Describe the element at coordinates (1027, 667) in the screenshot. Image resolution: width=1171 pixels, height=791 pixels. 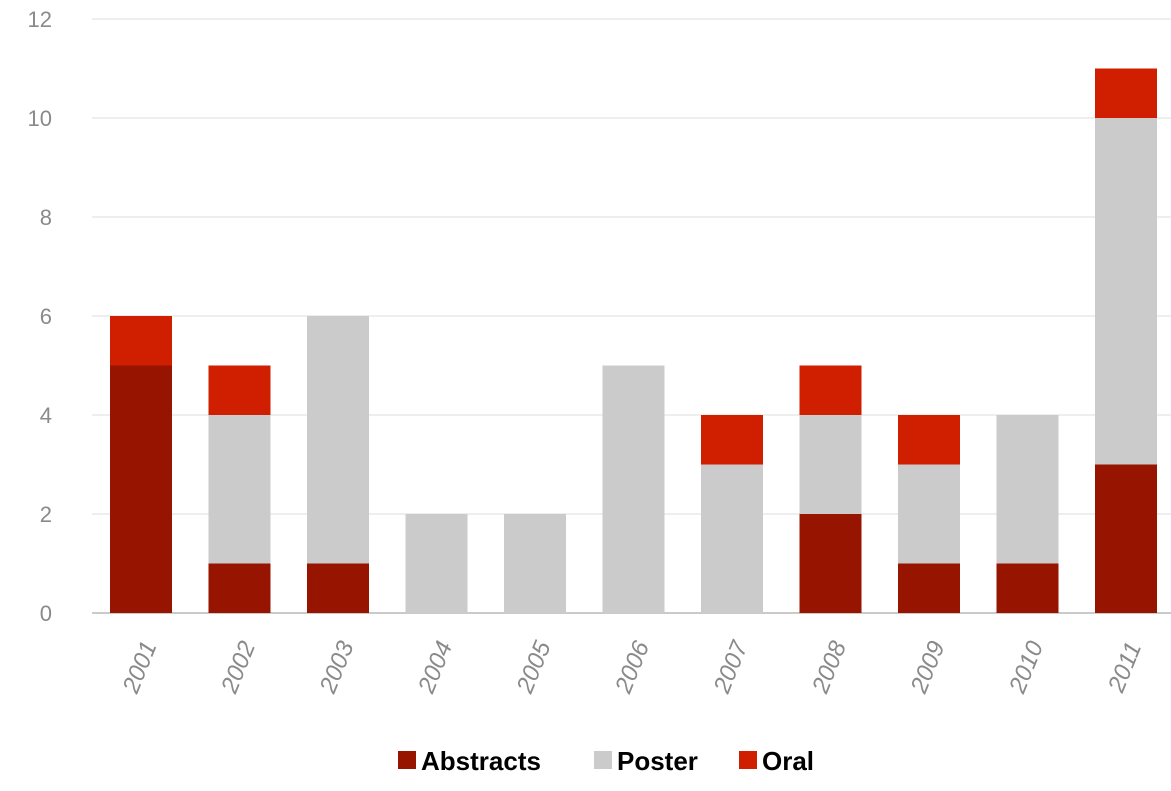
I see `x-tick-label: 2010` at that location.